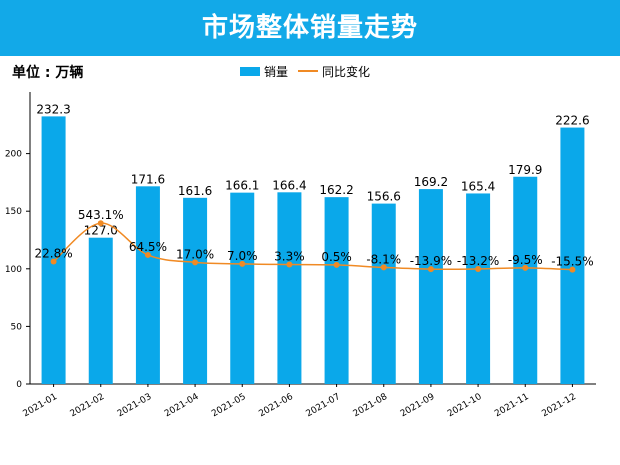  I want to click on x-tick-label: 2021-12, so click(559, 405).